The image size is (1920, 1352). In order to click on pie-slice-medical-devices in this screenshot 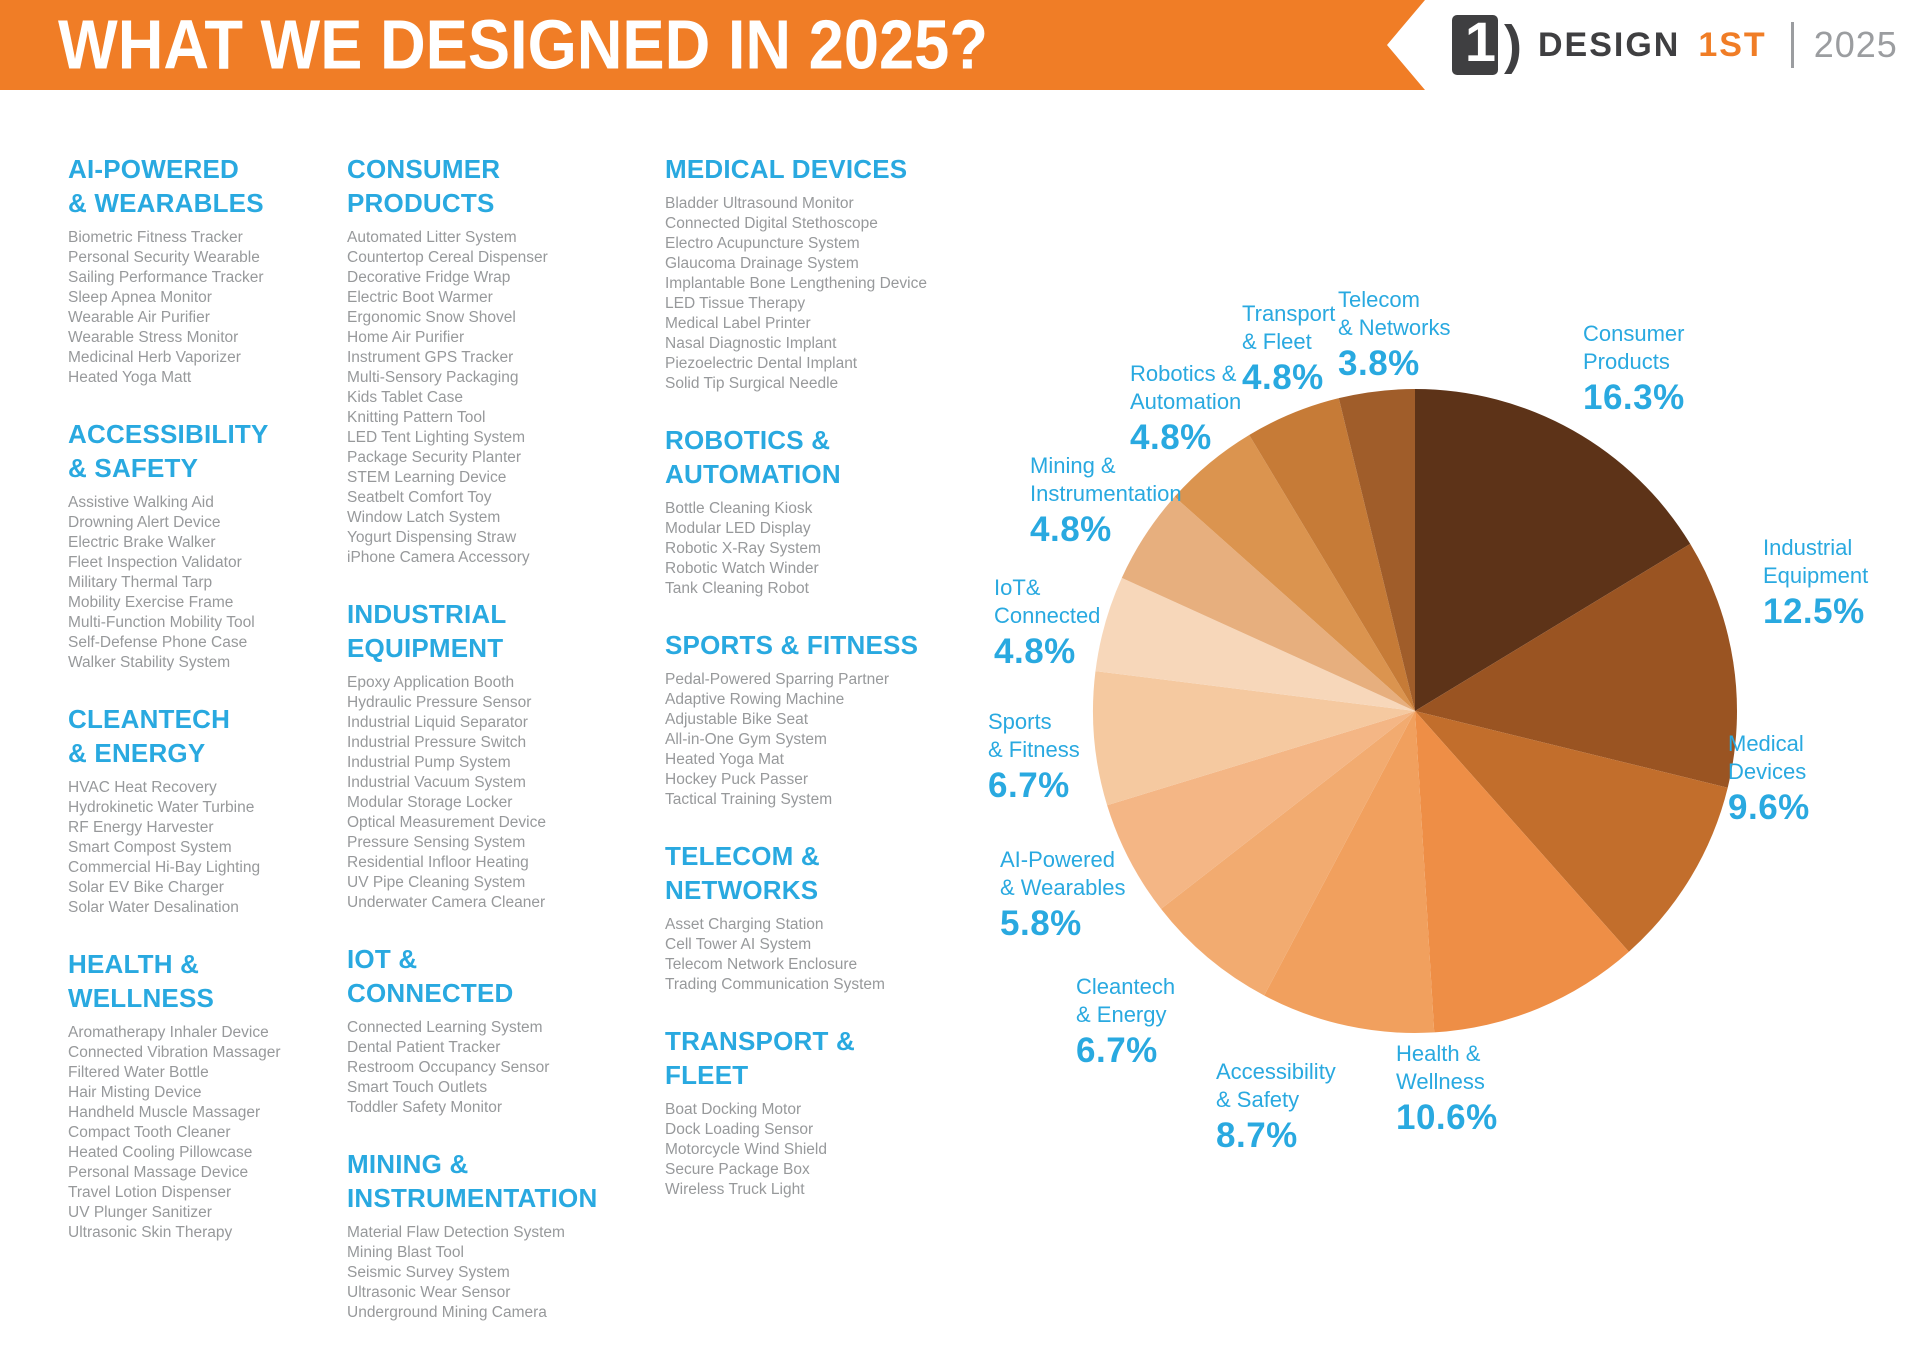, I will do `click(1571, 831)`.